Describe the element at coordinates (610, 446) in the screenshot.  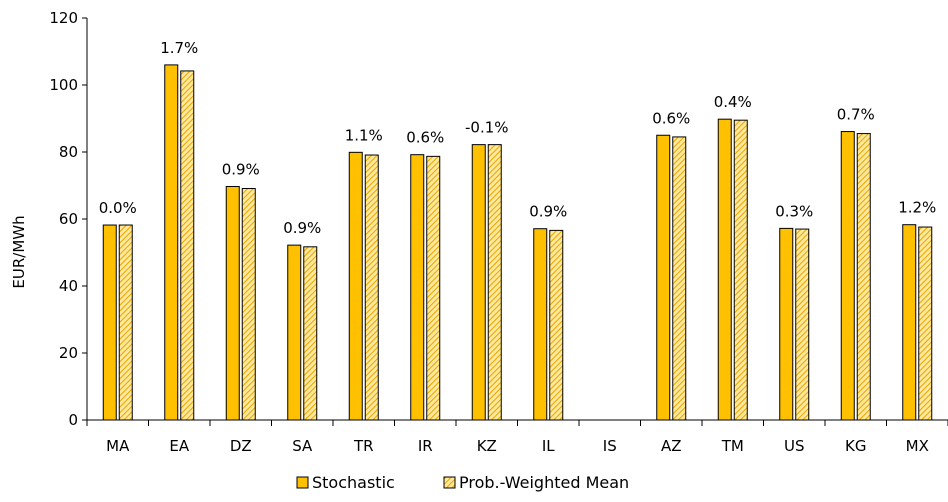
I see `x-tick-label: IS` at that location.